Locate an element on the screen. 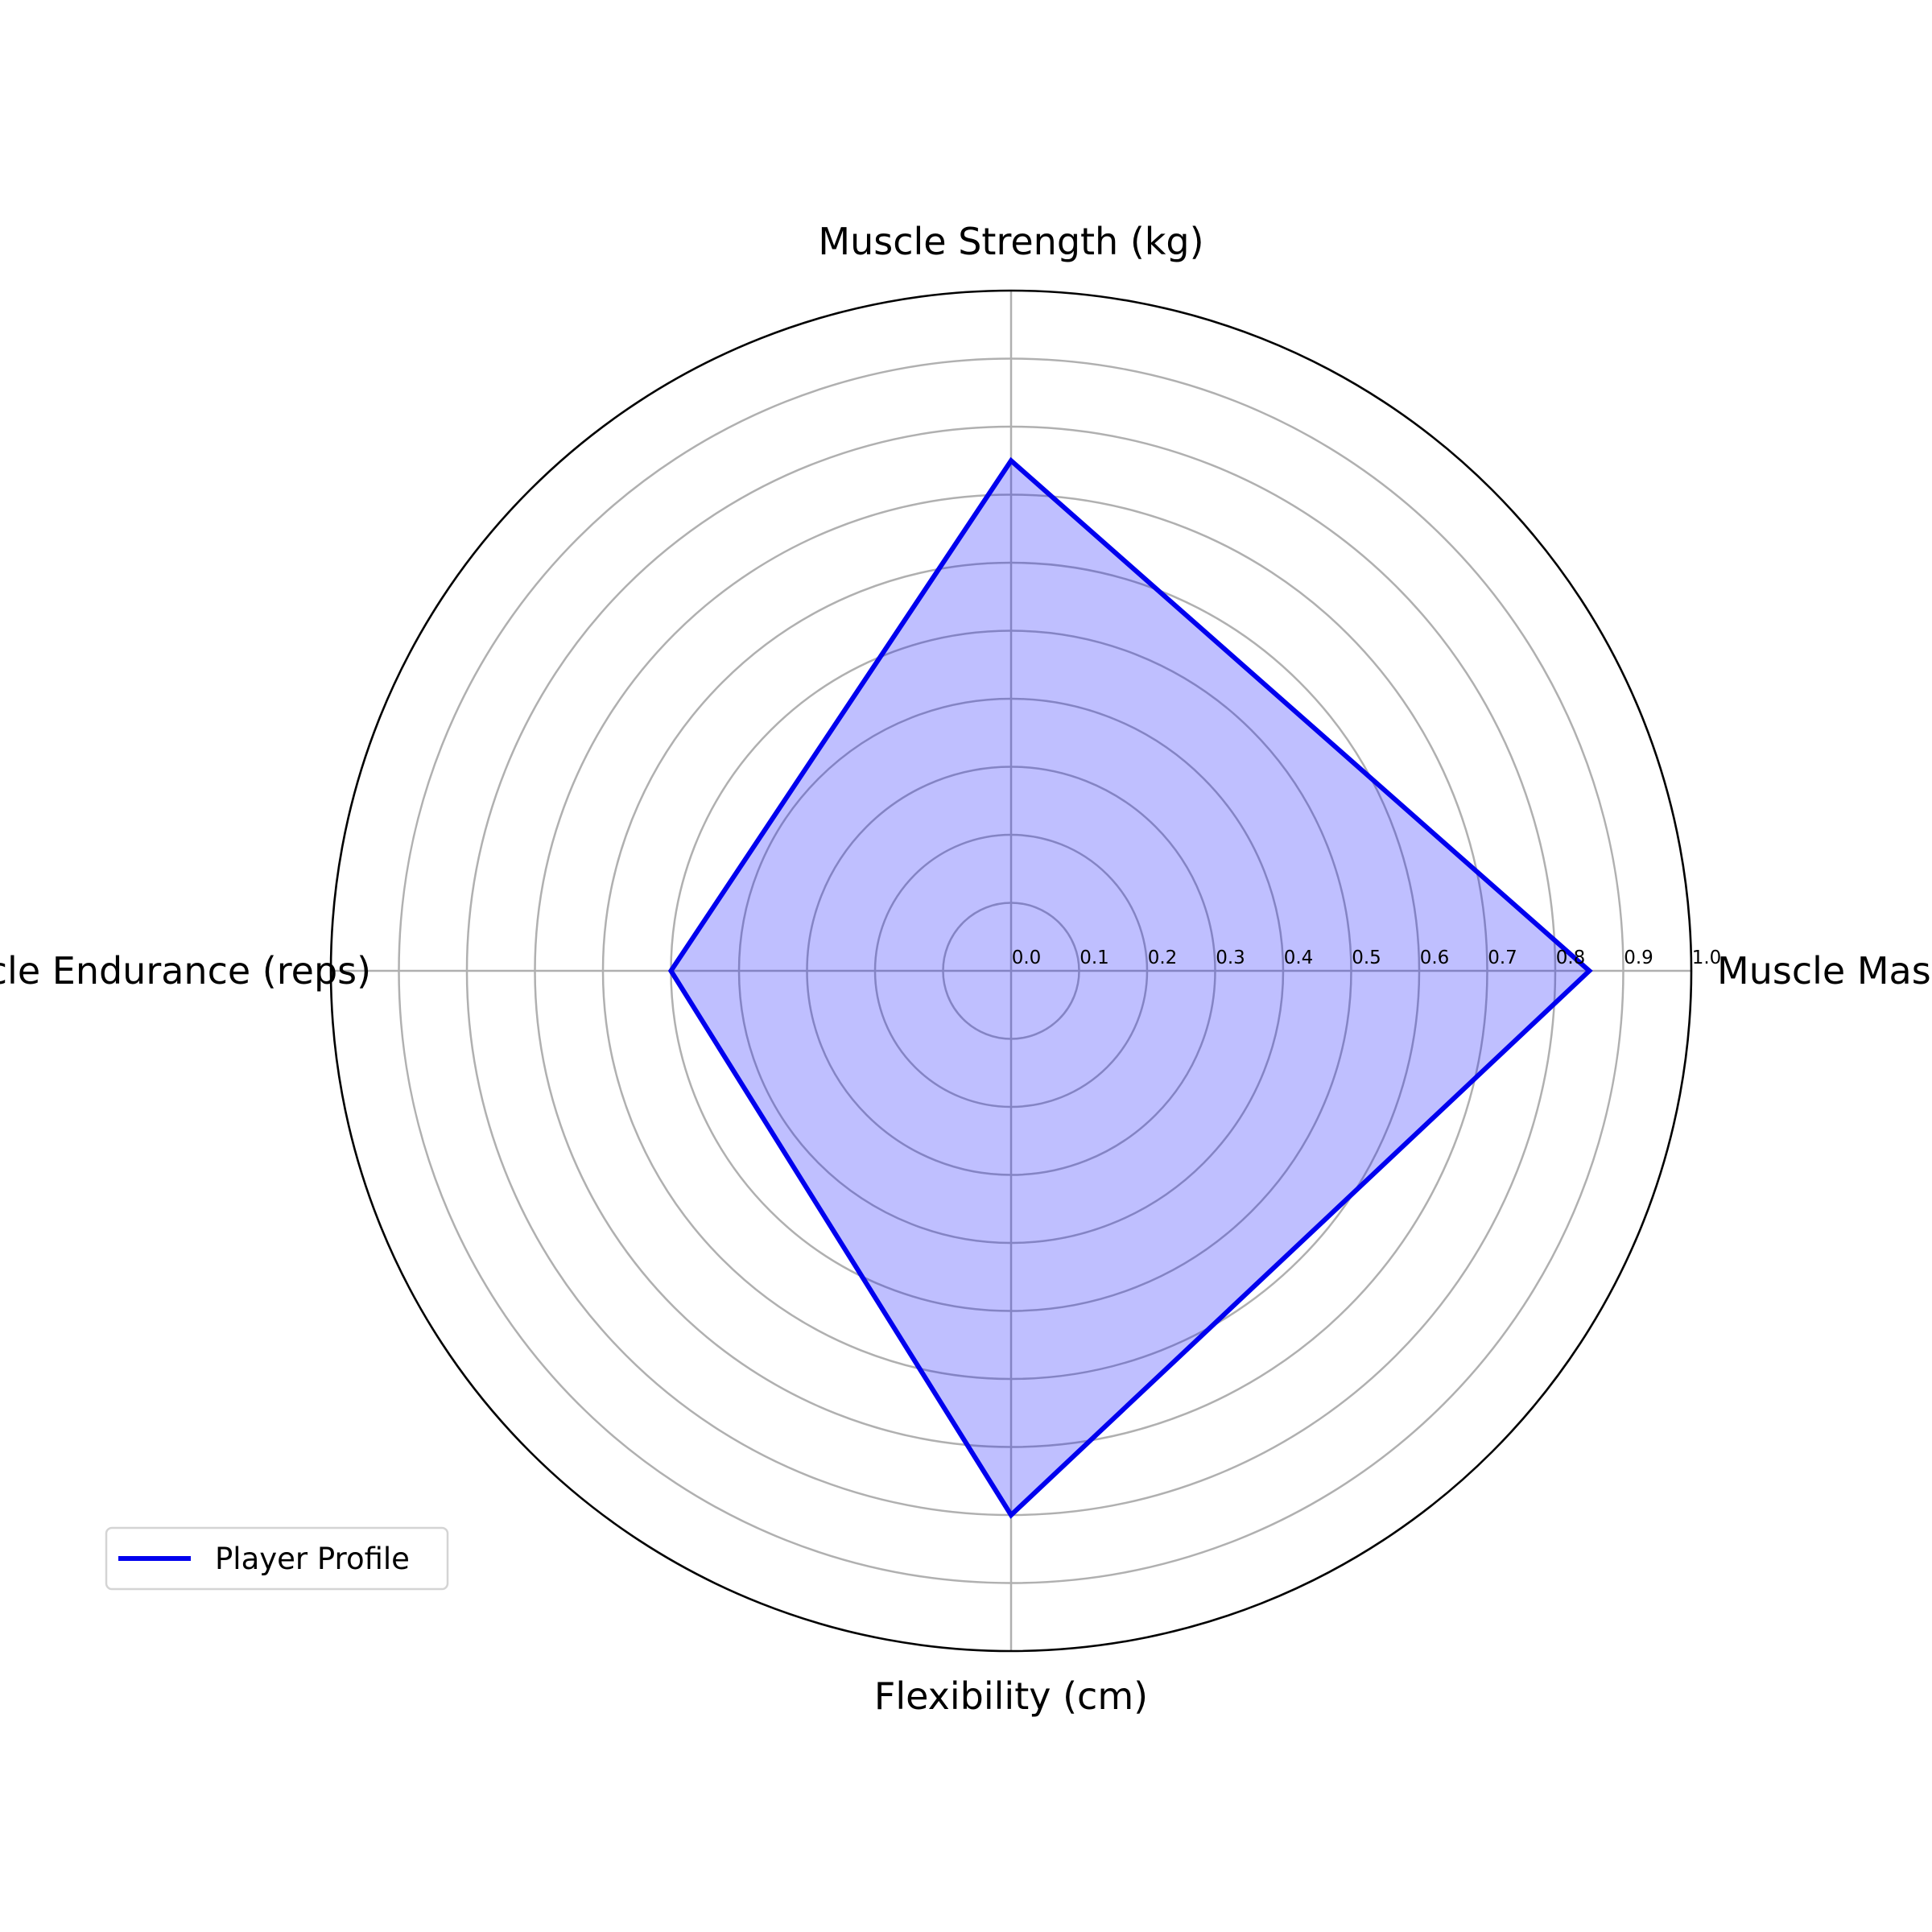 Image resolution: width=1932 pixels, height=1932 pixels. legend-label-0: Player Profile is located at coordinates (312, 1559).